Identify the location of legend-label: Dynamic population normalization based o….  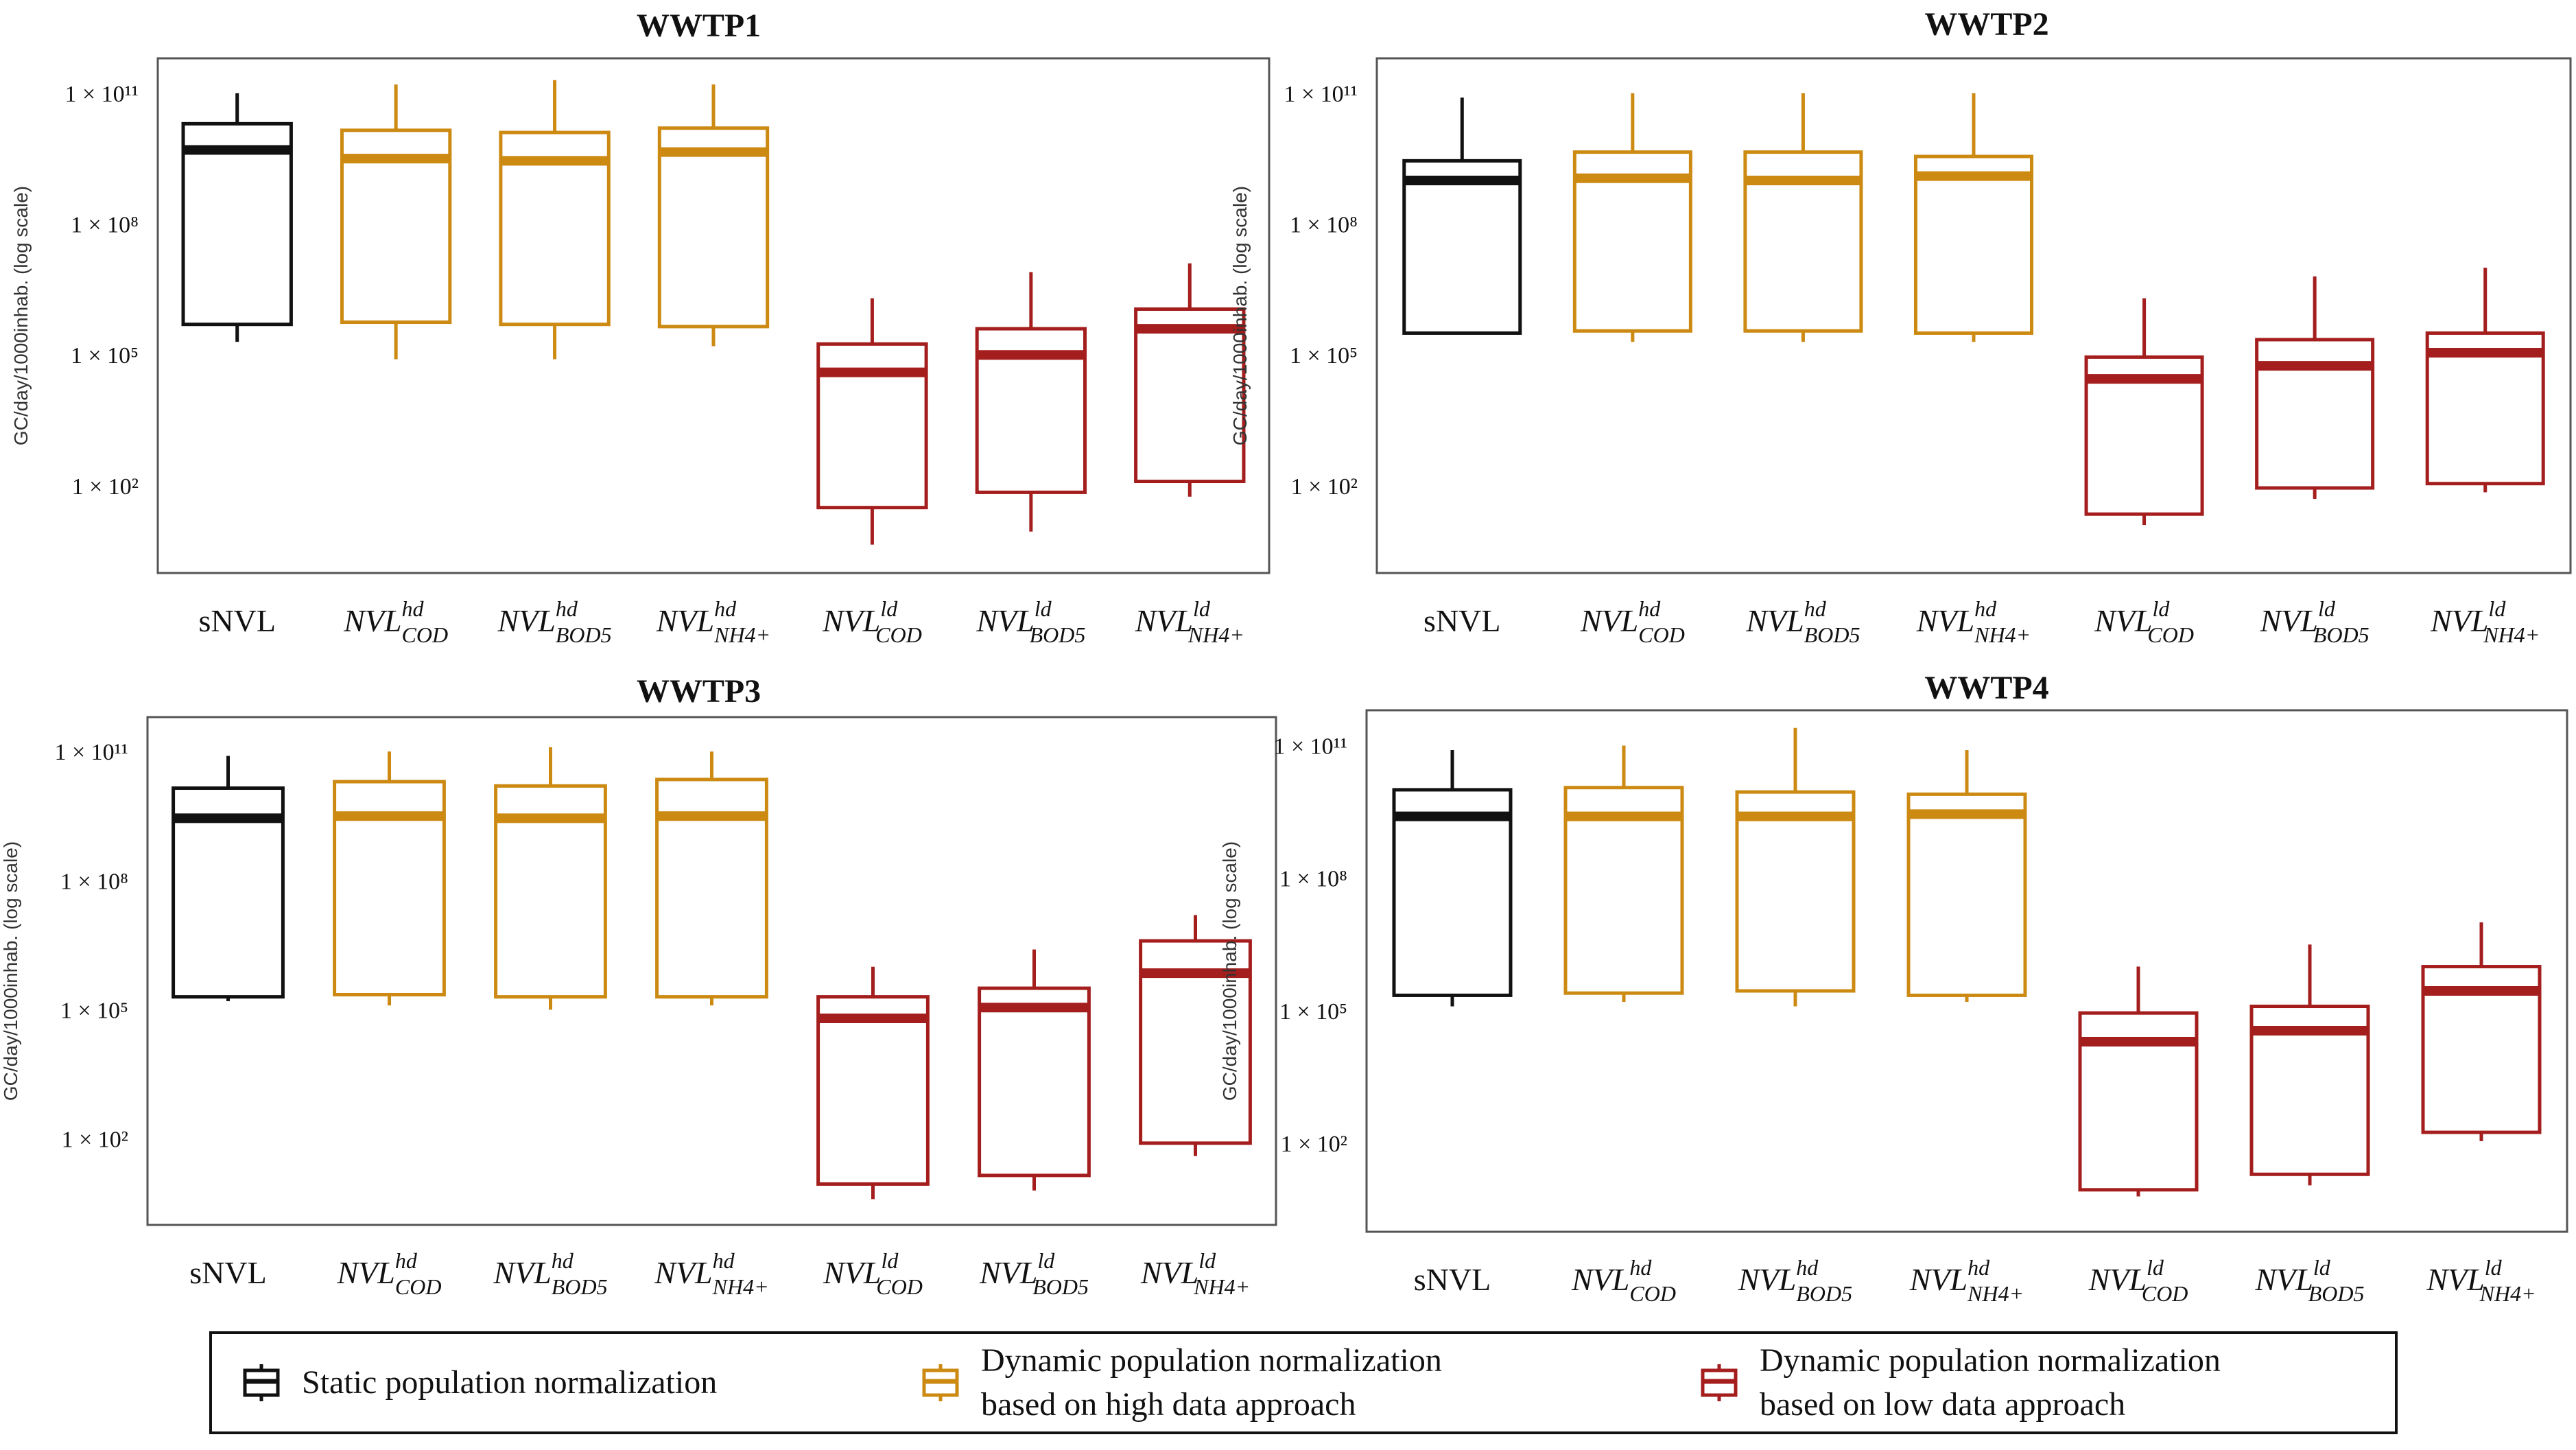
(1211, 1383).